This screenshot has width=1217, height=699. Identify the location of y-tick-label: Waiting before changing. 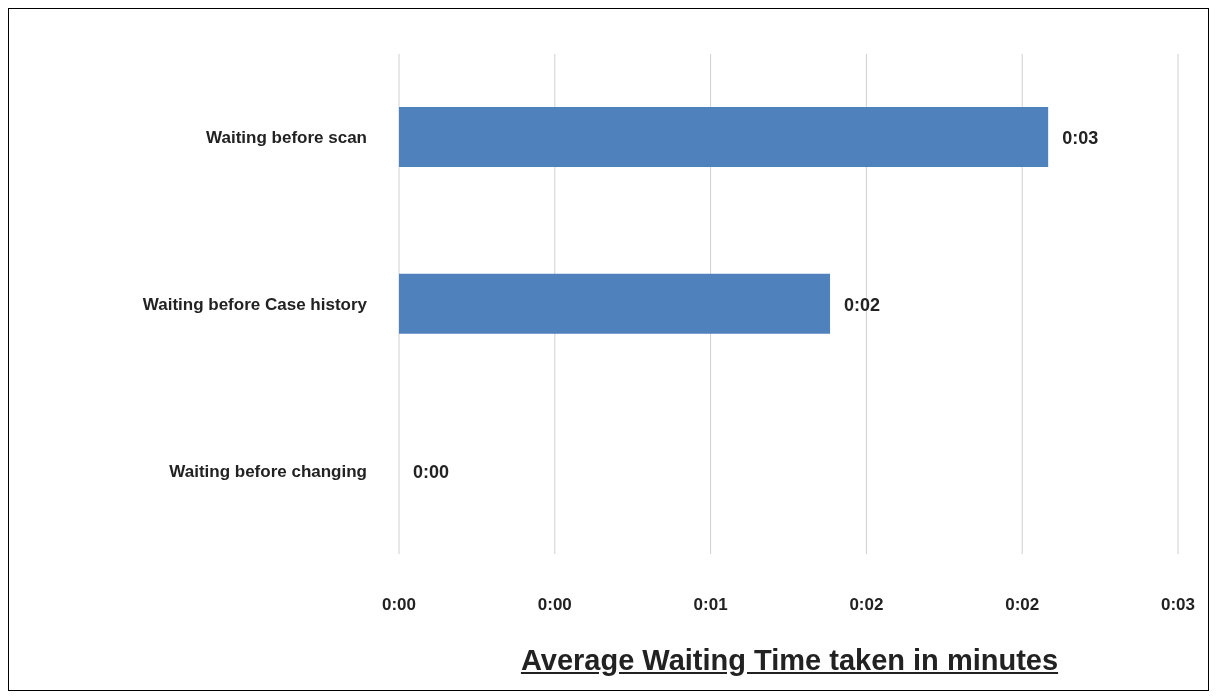
(268, 471).